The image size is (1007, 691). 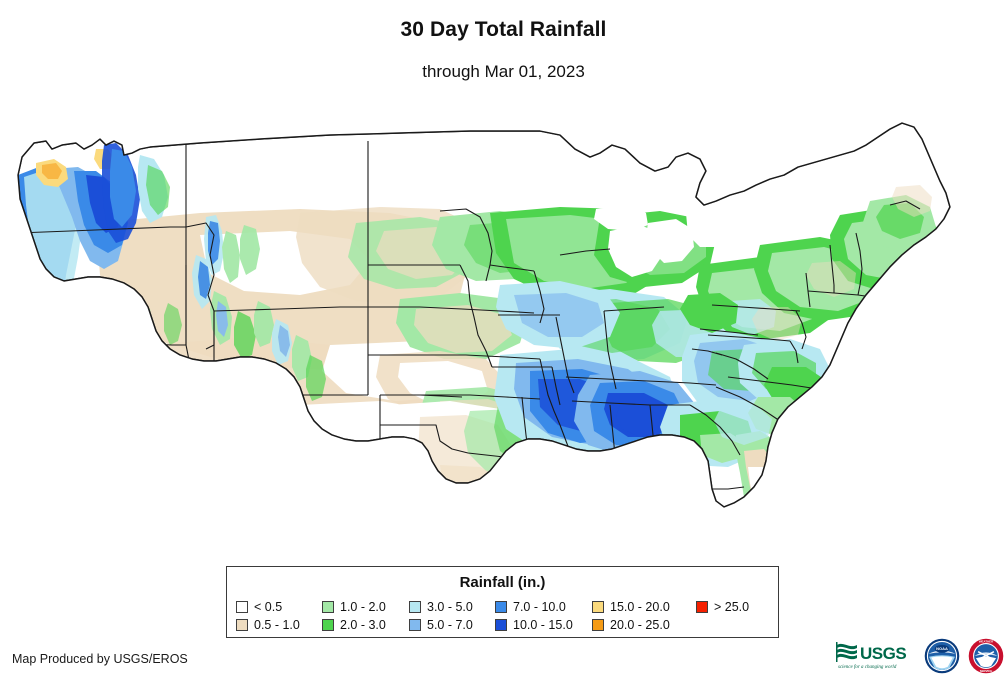 I want to click on legend-label: 5.0 - 7.0, so click(x=450, y=625).